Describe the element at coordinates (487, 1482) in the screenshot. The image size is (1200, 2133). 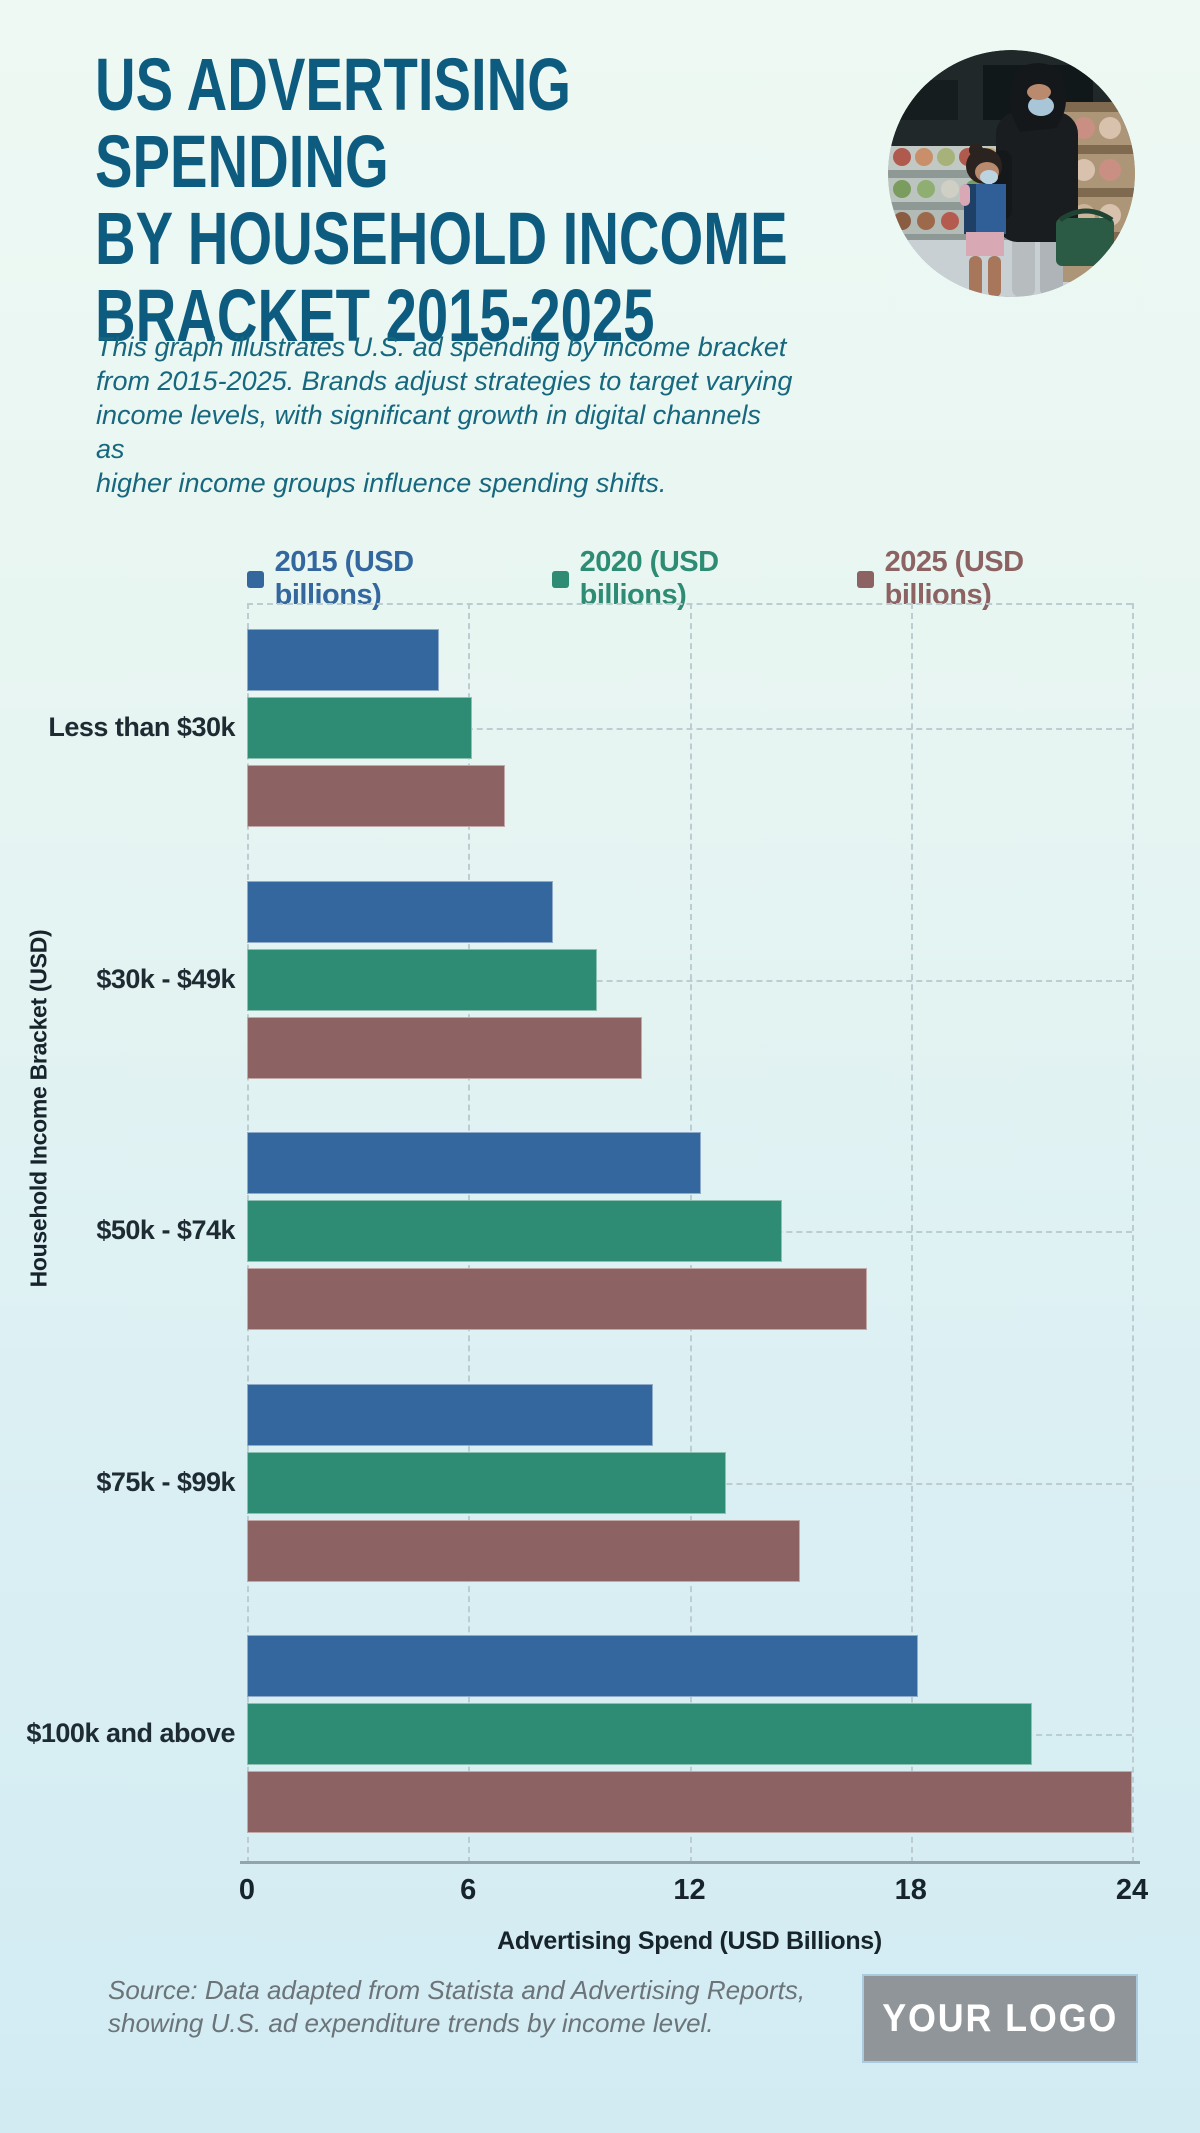
I see `bar-2020--75k-99k` at that location.